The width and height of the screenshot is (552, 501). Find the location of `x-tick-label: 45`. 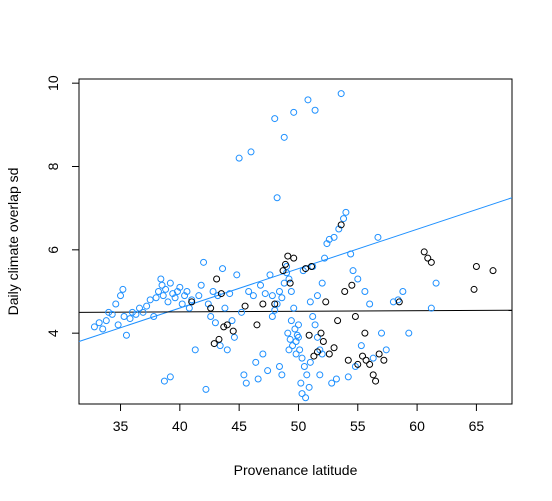

x-tick-label: 45 is located at coordinates (239, 426).